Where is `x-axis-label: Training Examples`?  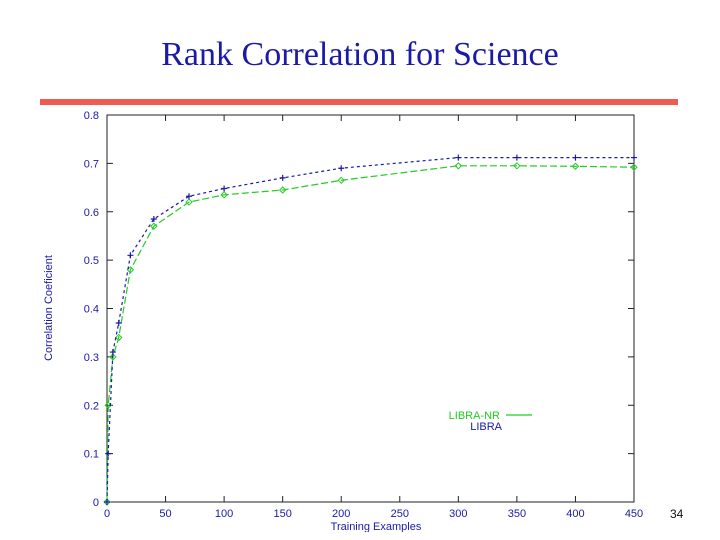
x-axis-label: Training Examples is located at coordinates (376, 526).